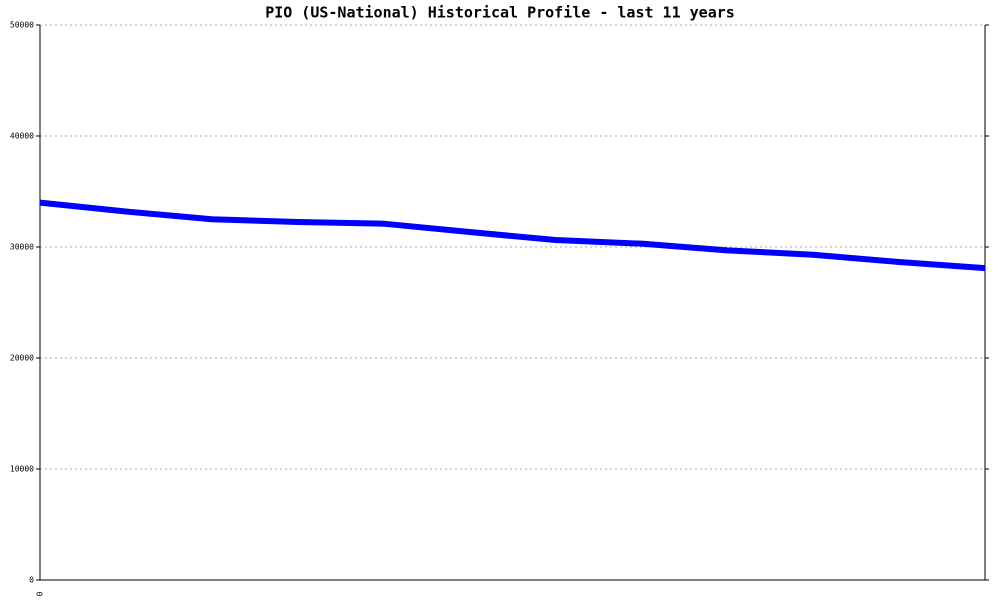  Describe the element at coordinates (22, 136) in the screenshot. I see `y-tick-label: 40000` at that location.